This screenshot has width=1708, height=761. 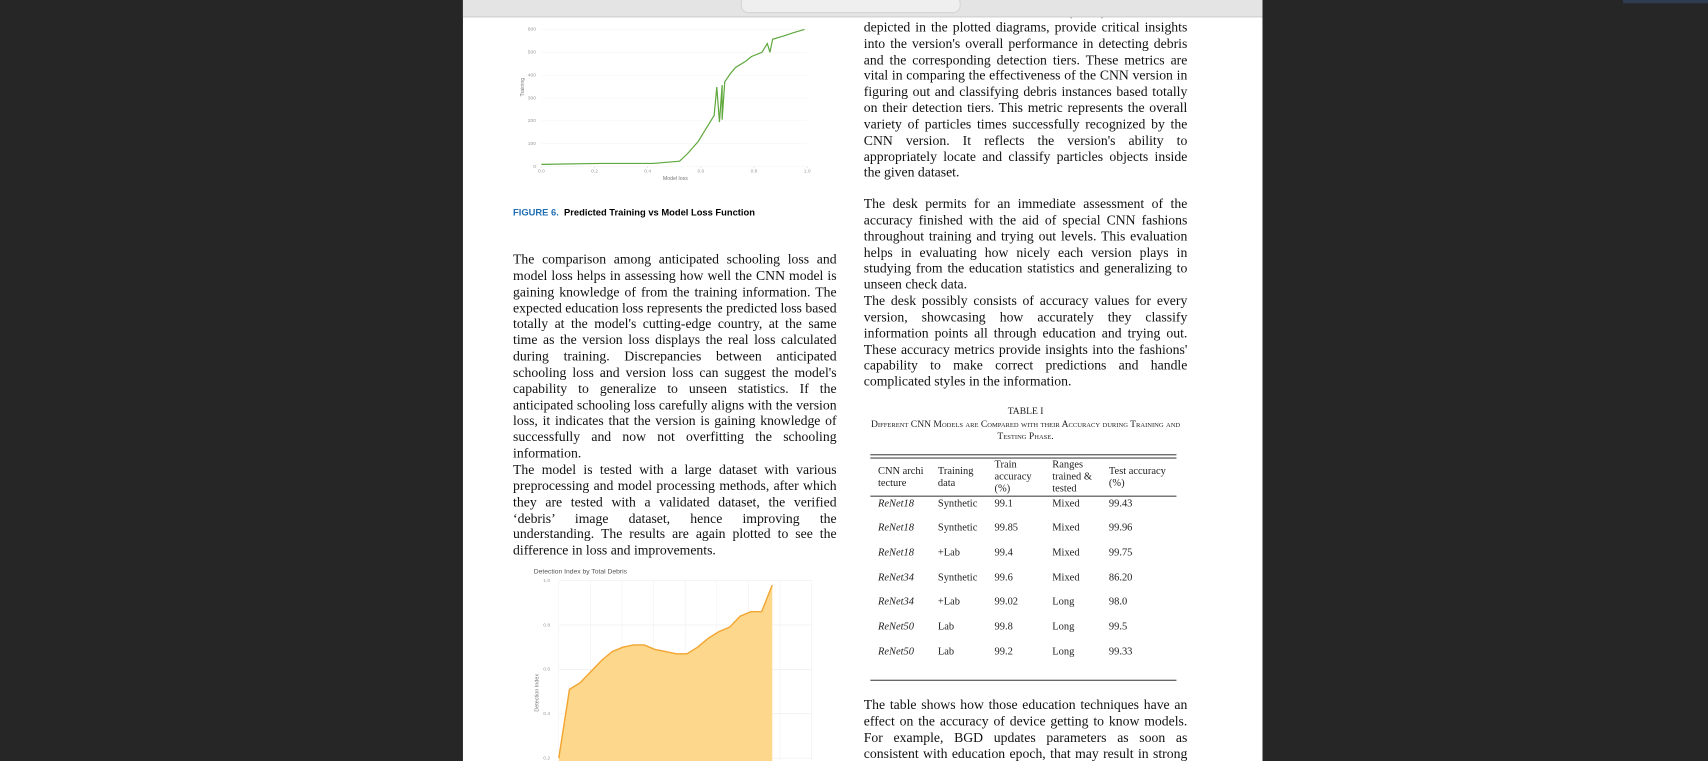 I want to click on y-tick-label: 500, so click(x=532, y=53).